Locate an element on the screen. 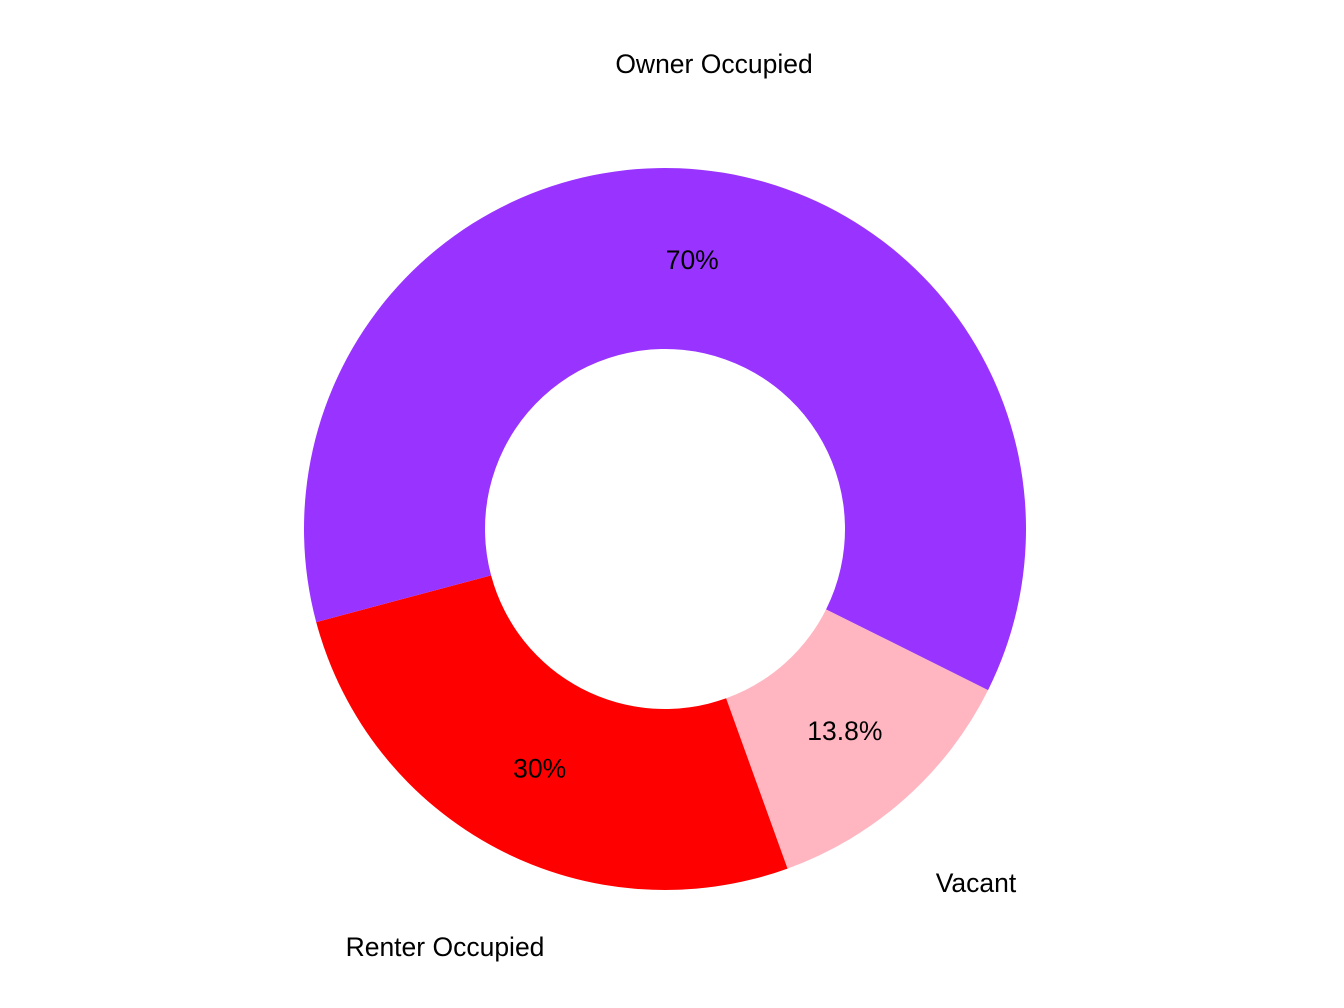  slice-renter-occupied is located at coordinates (552, 732).